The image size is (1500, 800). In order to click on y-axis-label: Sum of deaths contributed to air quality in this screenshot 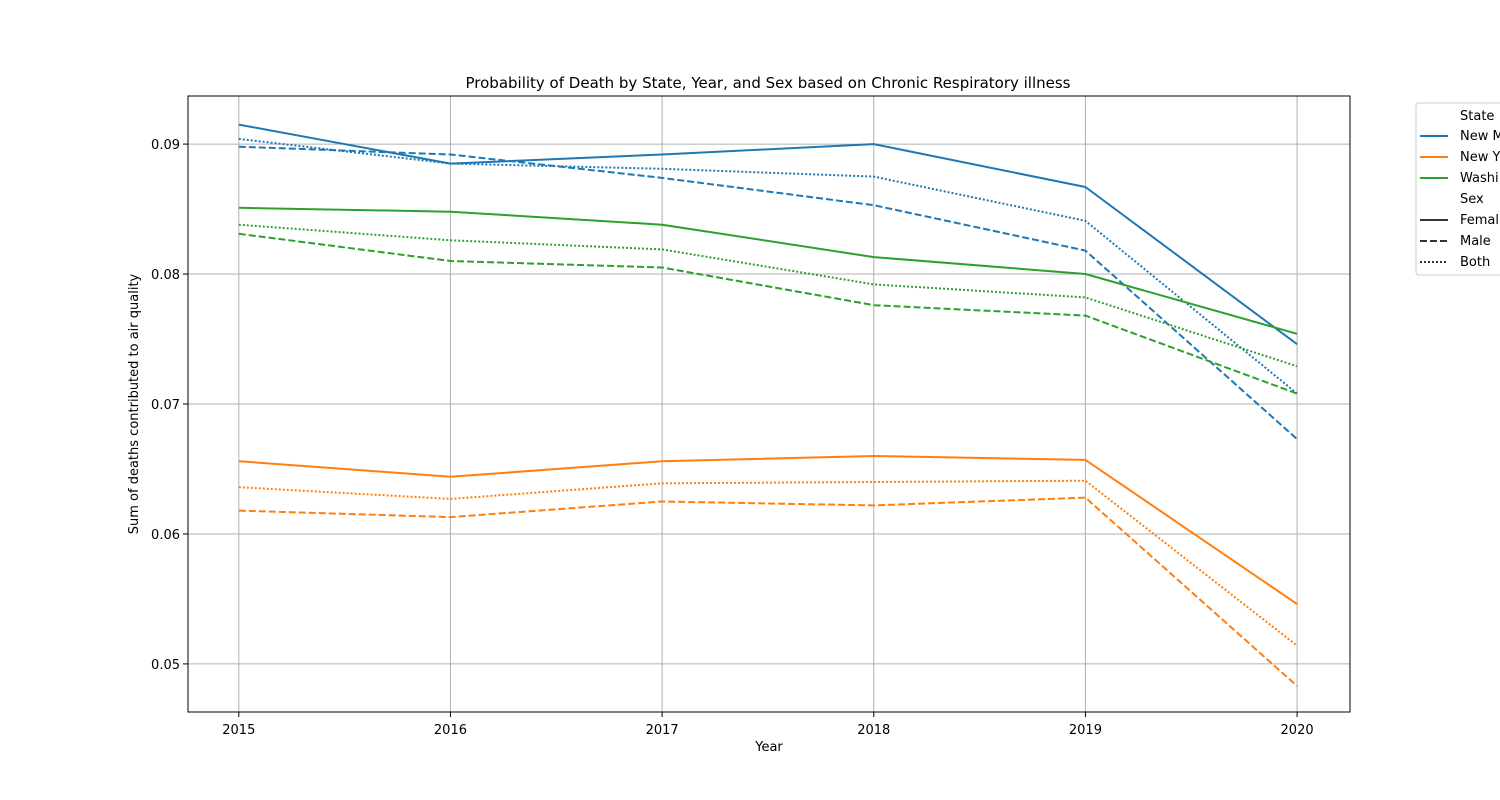, I will do `click(134, 403)`.